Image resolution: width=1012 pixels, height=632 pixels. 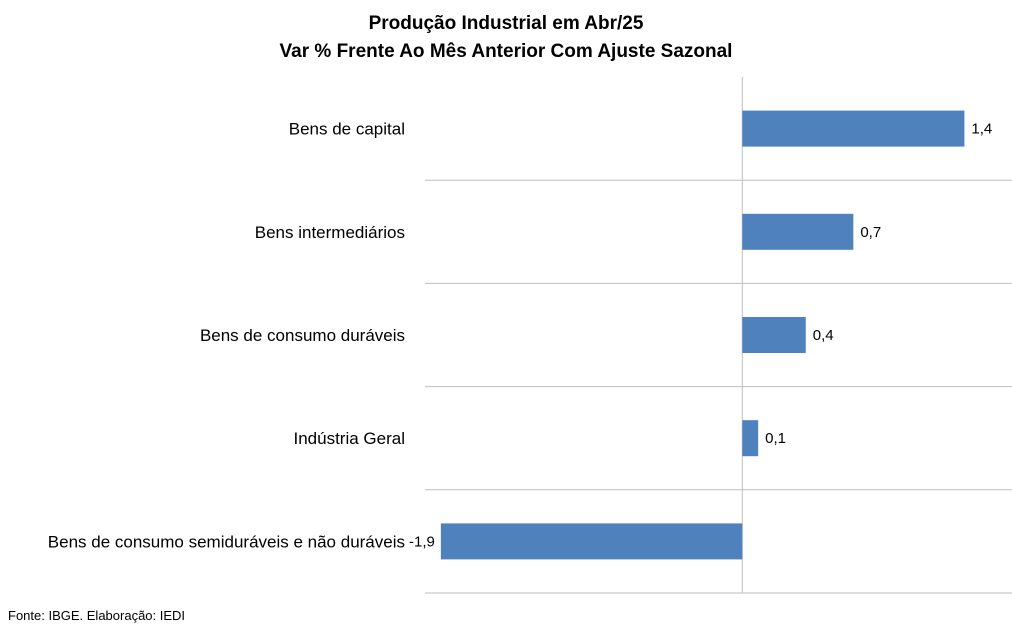 What do you see at coordinates (775, 438) in the screenshot?
I see `data-label: 0,1` at bounding box center [775, 438].